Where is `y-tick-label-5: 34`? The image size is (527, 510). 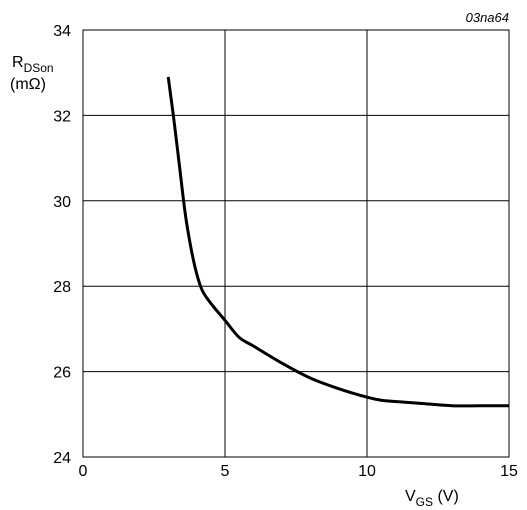
y-tick-label-5: 34 is located at coordinates (62, 31).